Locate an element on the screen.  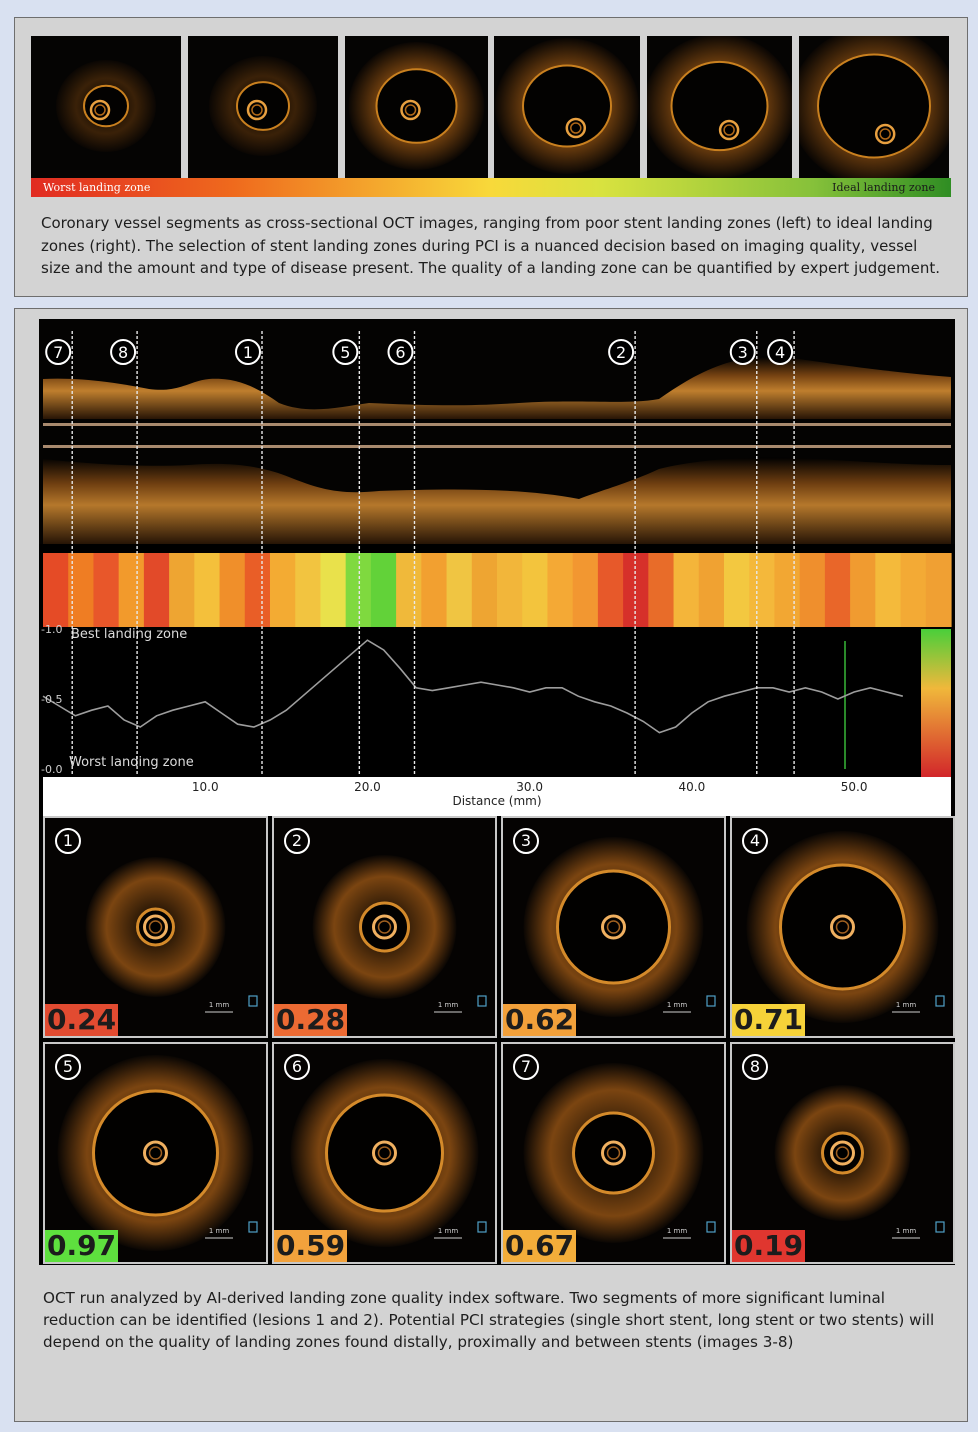
x-tick-label: 30.0 is located at coordinates (529, 787).